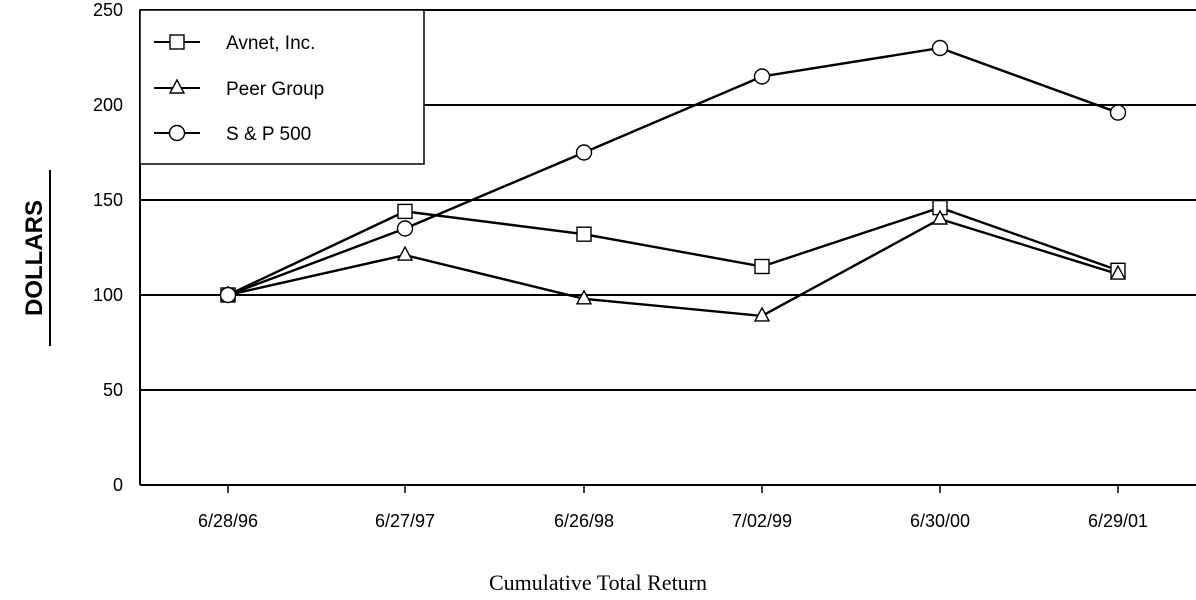 This screenshot has height=600, width=1196. What do you see at coordinates (940, 521) in the screenshot?
I see `x-tick-label: 6/30/00` at bounding box center [940, 521].